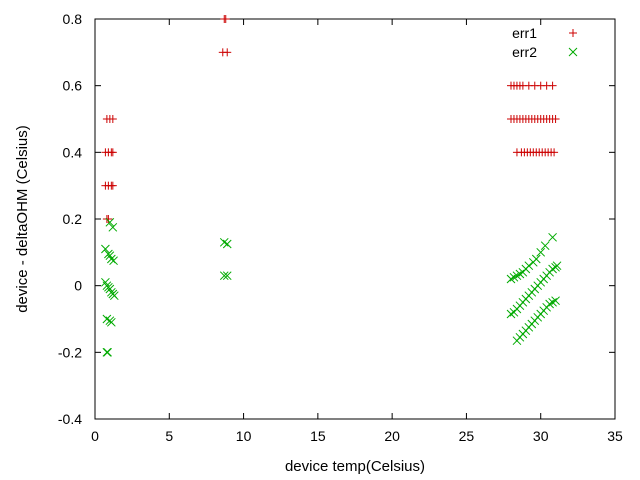 The width and height of the screenshot is (640, 480). What do you see at coordinates (70, 419) in the screenshot?
I see `y-tick-label: -0.4` at bounding box center [70, 419].